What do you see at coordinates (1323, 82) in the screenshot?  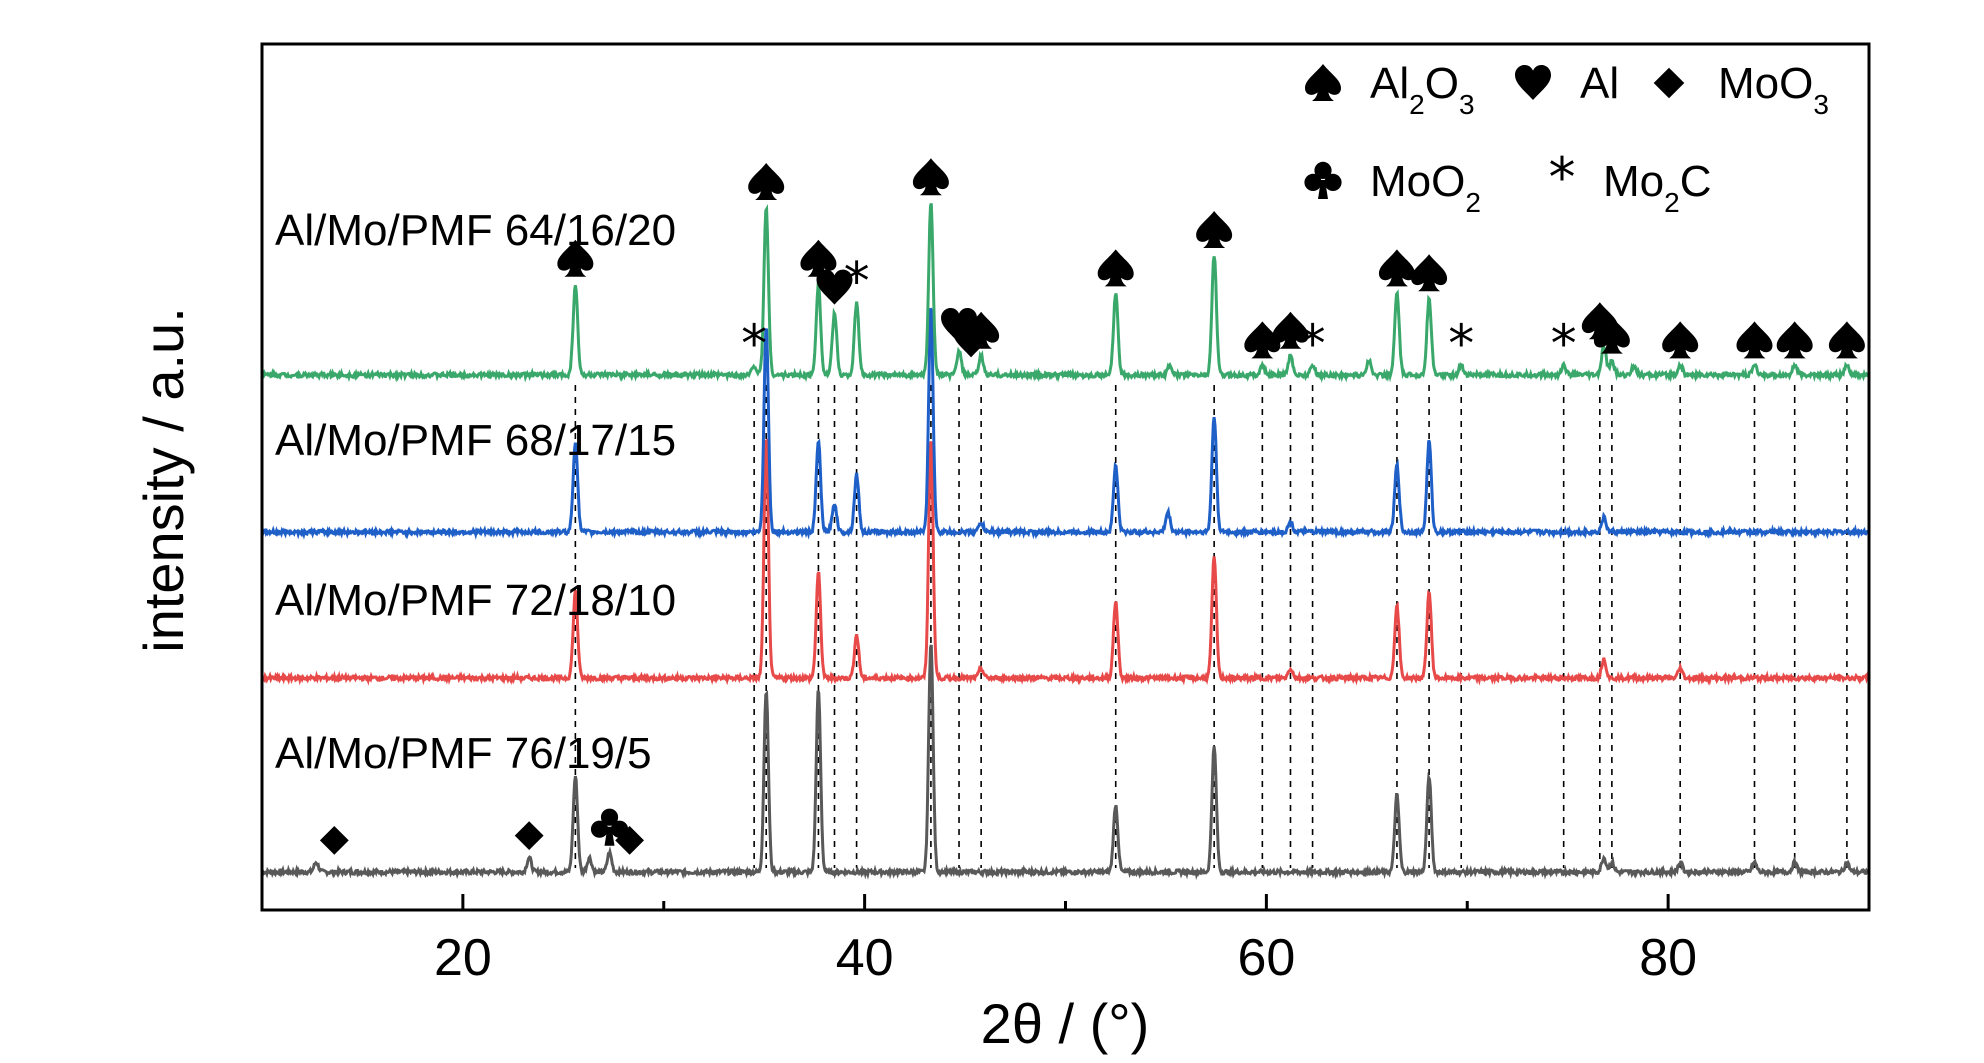 I see `legend-spade-icon` at bounding box center [1323, 82].